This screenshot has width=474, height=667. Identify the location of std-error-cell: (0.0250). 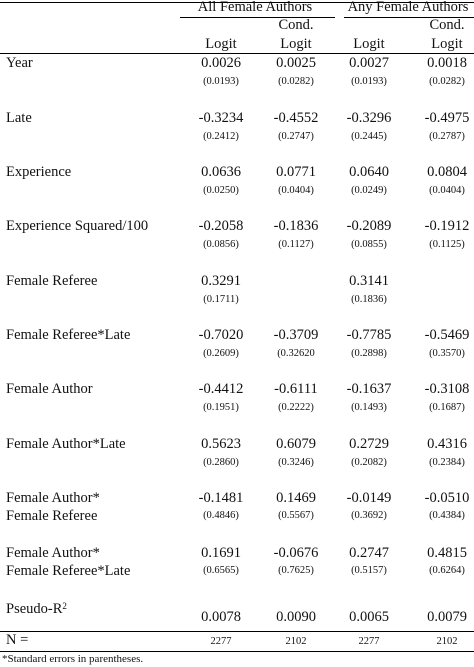
(221, 190).